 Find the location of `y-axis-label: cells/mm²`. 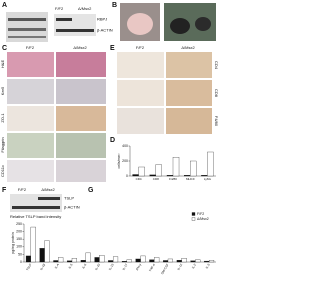

y-axis-label: cells/mm² is located at coordinates (119, 161).